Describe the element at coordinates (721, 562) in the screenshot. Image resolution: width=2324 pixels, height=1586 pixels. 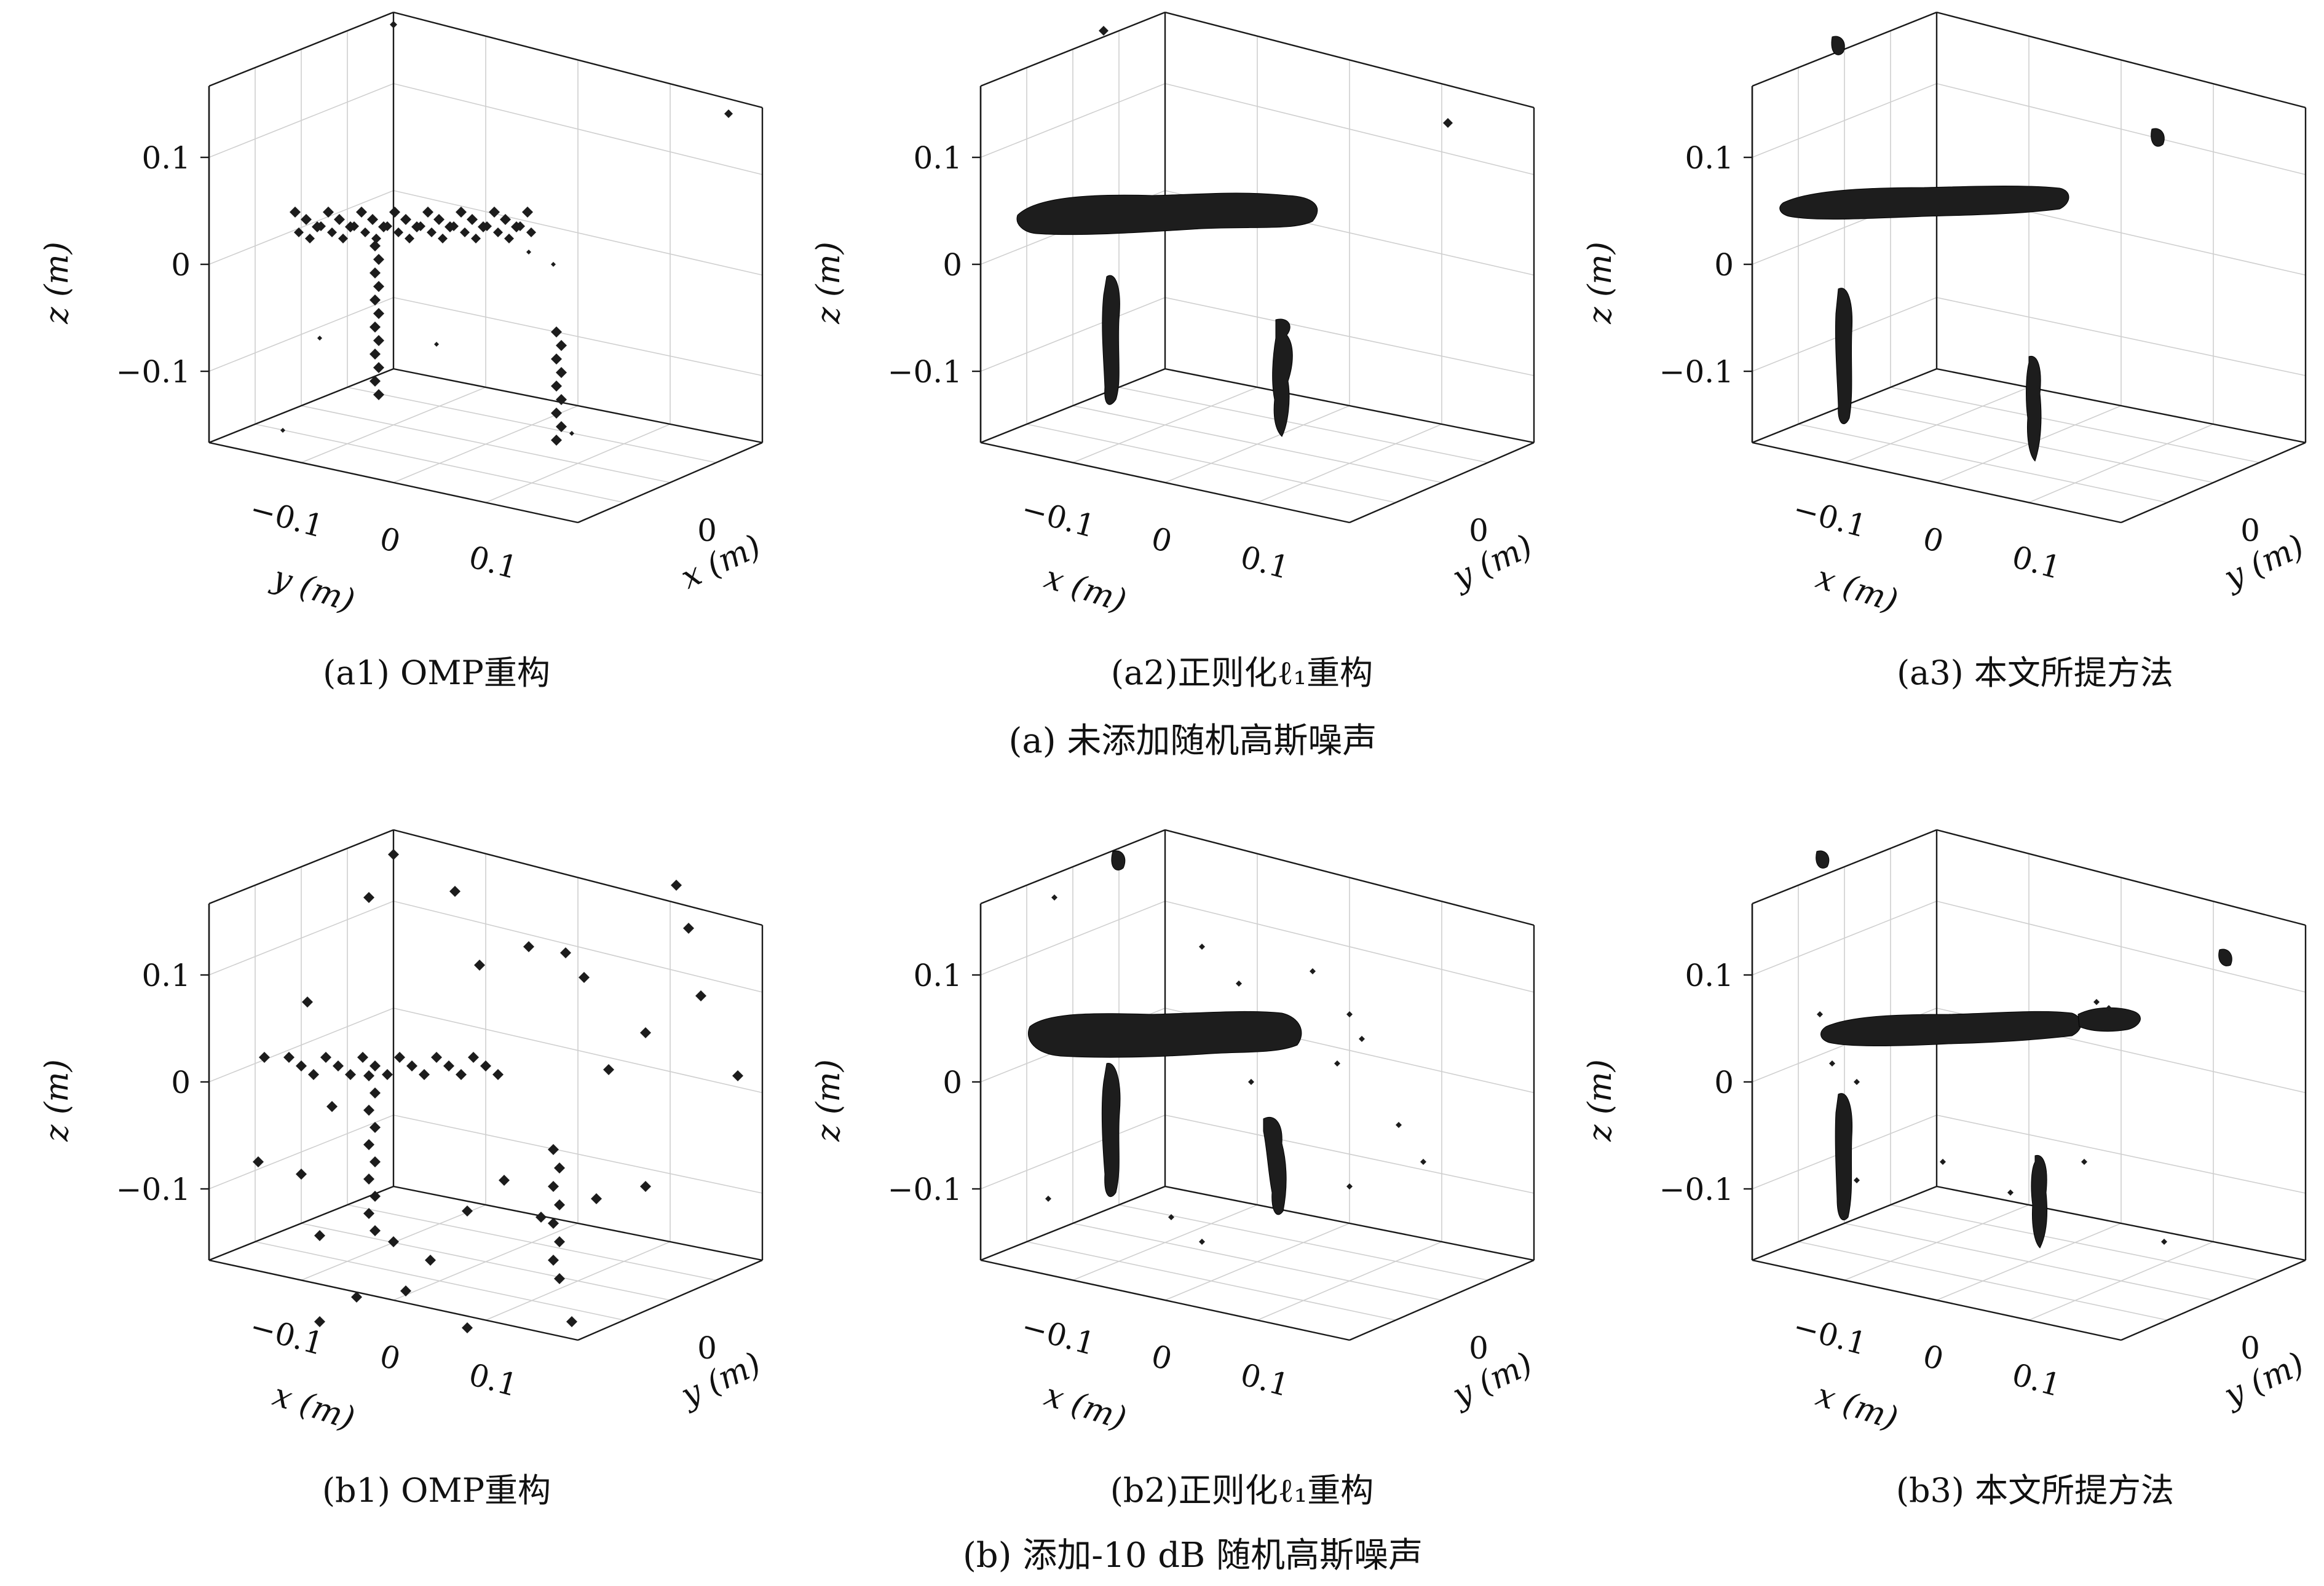
I see `h2-axis-label: x (m)` at that location.